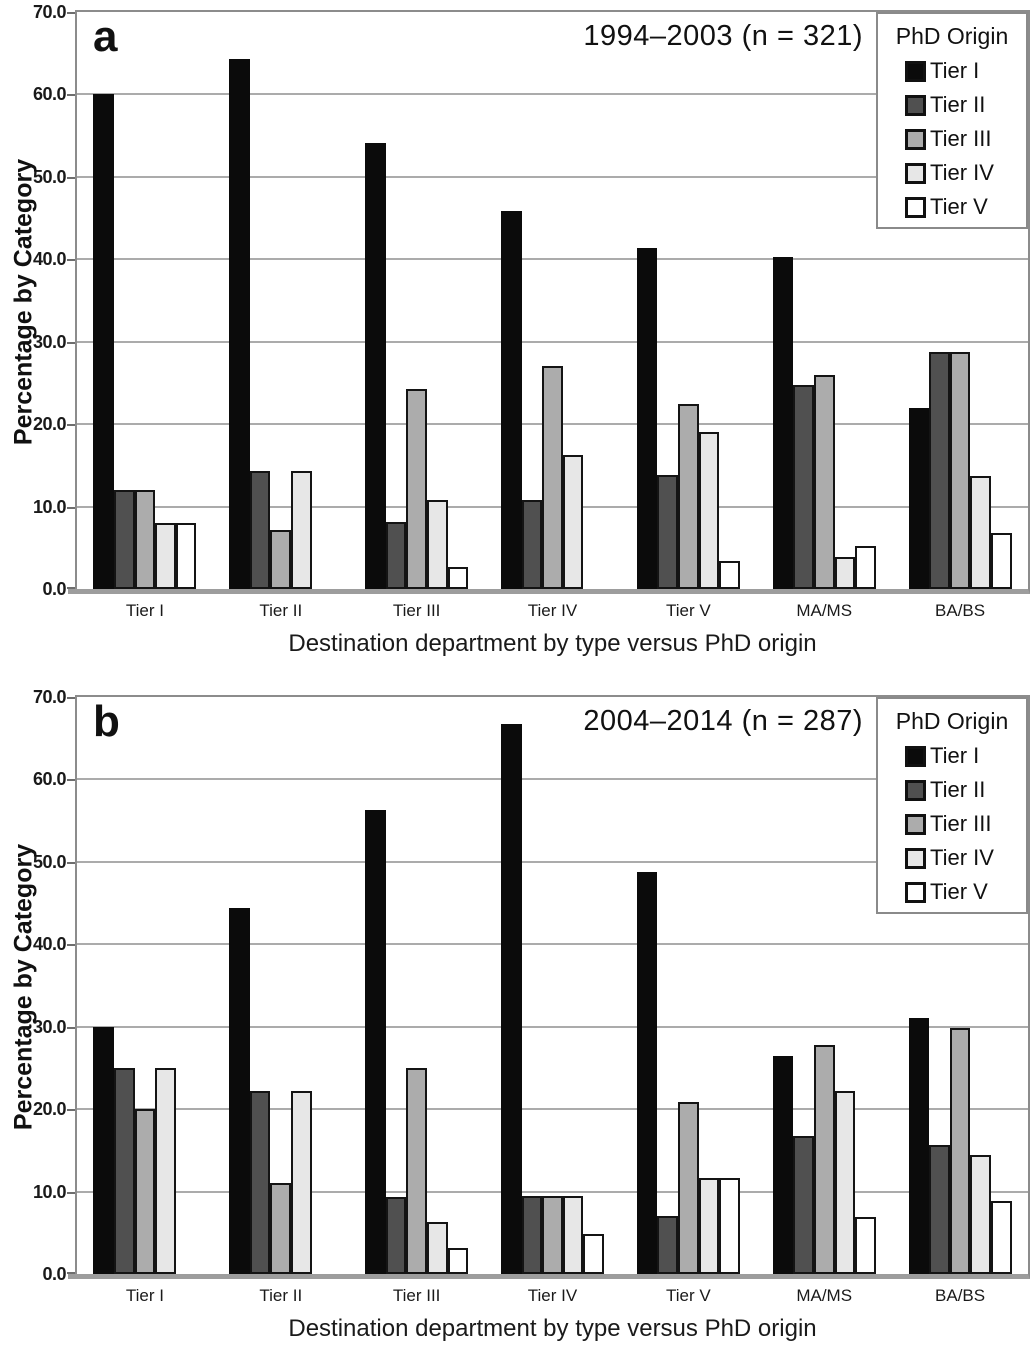 The image size is (1033, 1355). I want to click on x-category-label: Tier III, so click(416, 1295).